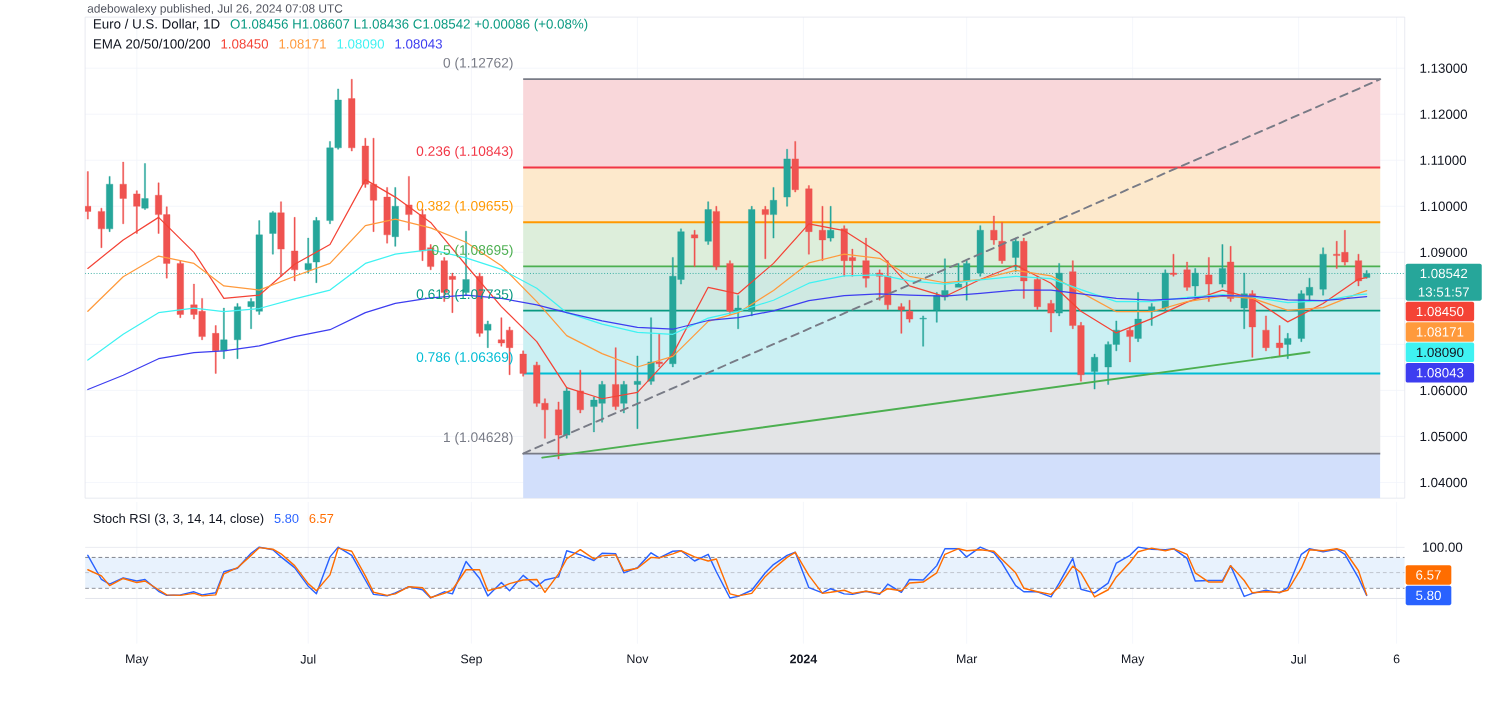  I want to click on ref-line-label: 0.382 (1.09655), so click(464, 207).